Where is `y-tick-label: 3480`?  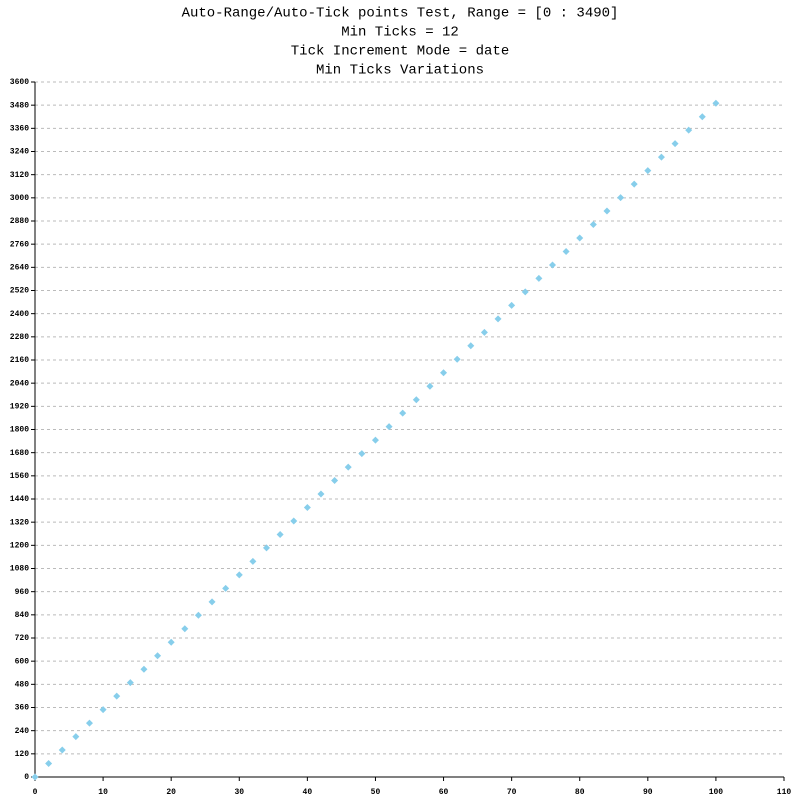
y-tick-label: 3480 is located at coordinates (19, 105).